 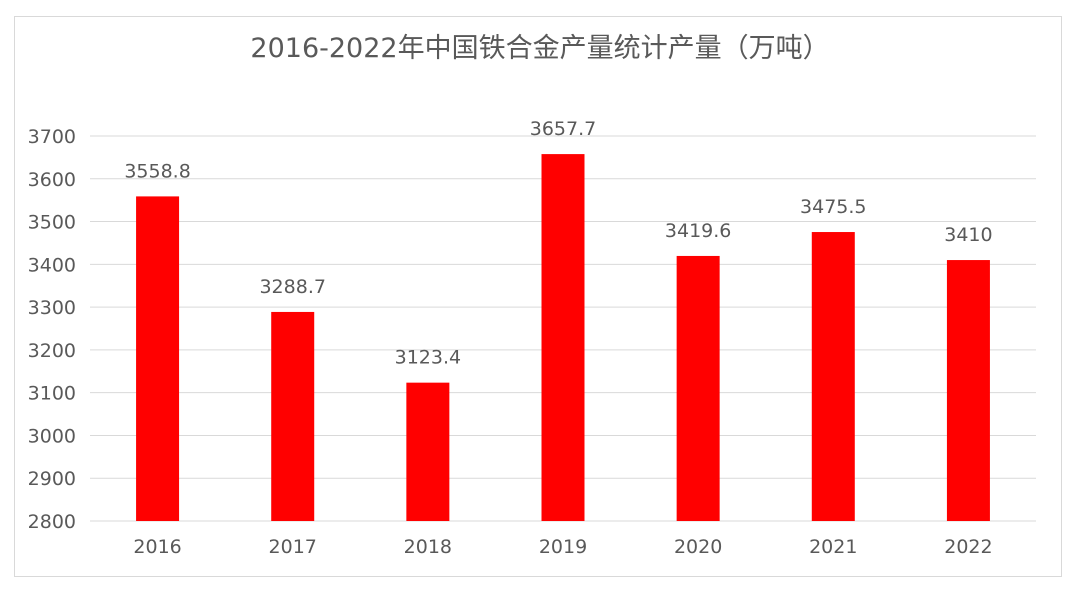 I want to click on data-label-2021: 3475.5, so click(x=833, y=207).